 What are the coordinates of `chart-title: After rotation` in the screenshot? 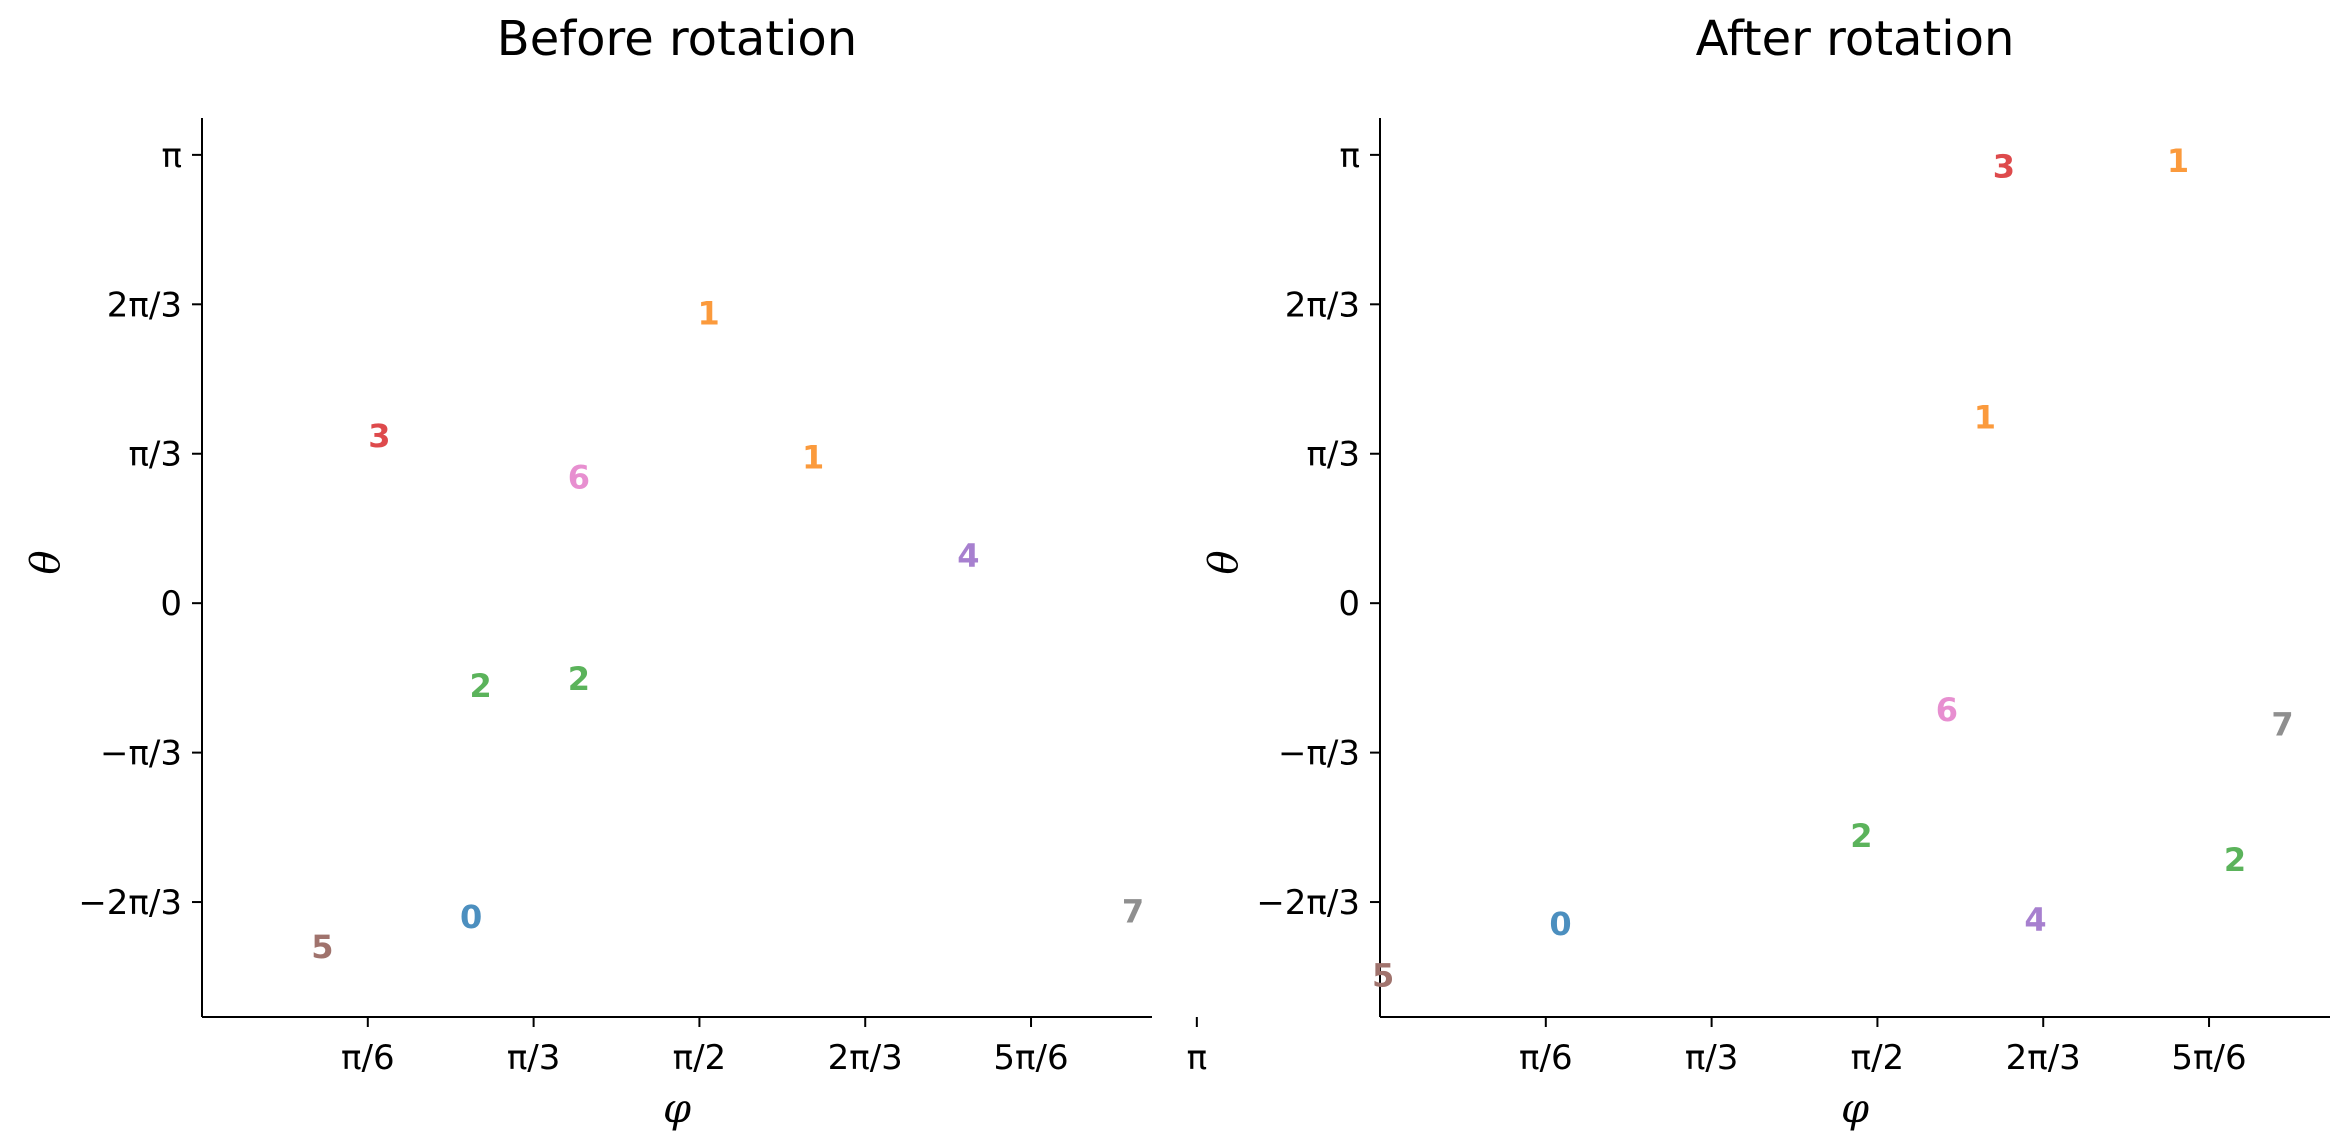 It's located at (1855, 39).